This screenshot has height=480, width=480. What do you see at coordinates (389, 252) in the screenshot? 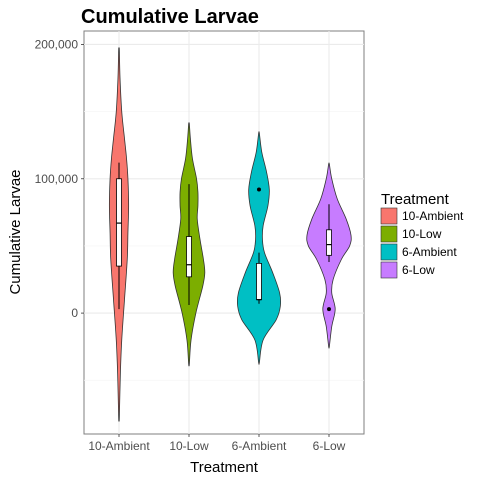
I see `legend-key-6-ambient` at bounding box center [389, 252].